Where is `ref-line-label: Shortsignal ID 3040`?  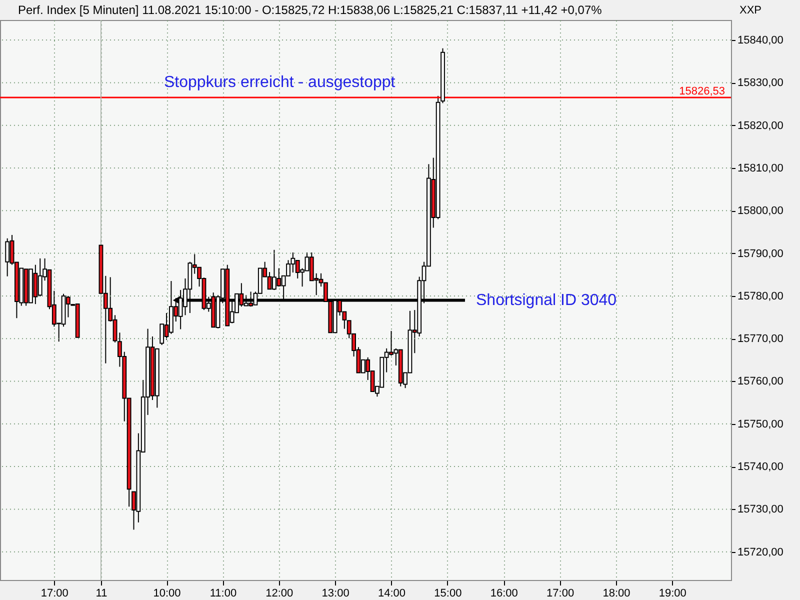
ref-line-label: Shortsignal ID 3040 is located at coordinates (546, 301).